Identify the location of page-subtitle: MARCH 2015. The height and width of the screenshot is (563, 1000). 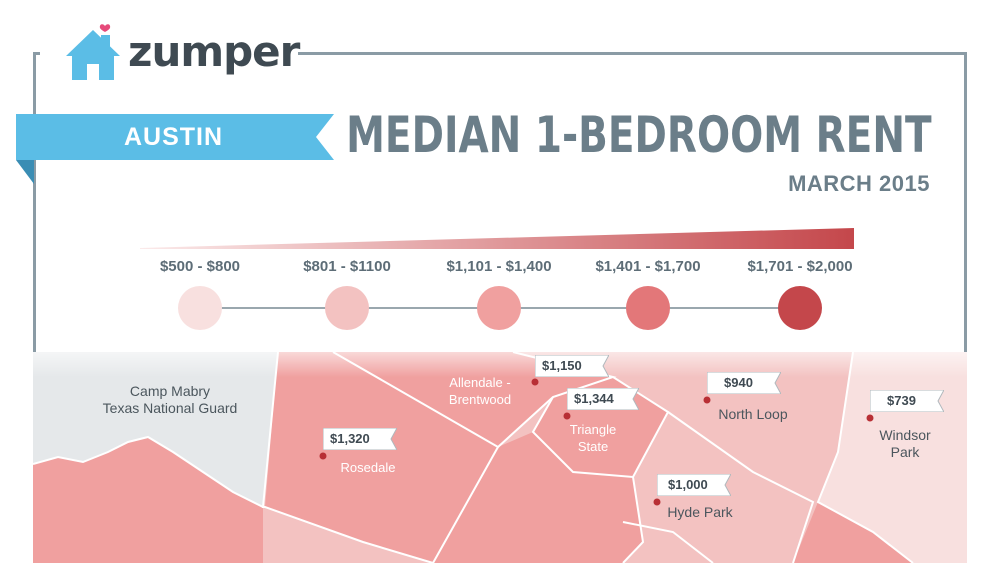
(859, 183).